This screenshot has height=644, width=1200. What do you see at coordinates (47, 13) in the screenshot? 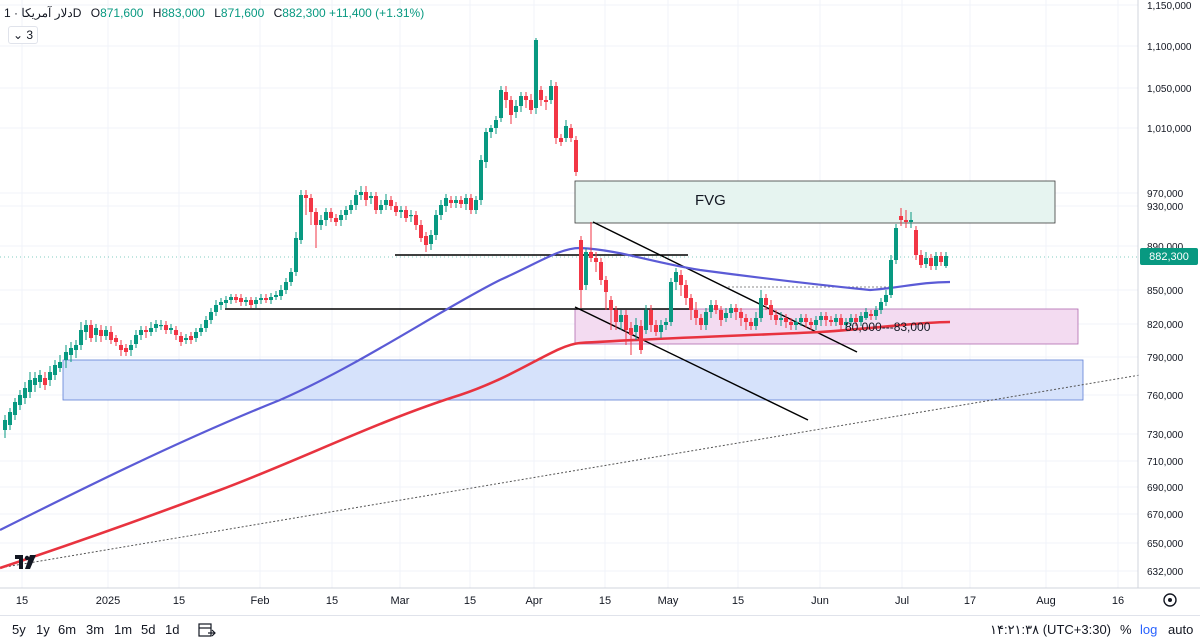
I see `symbol-name: دلار آمریکا` at bounding box center [47, 13].